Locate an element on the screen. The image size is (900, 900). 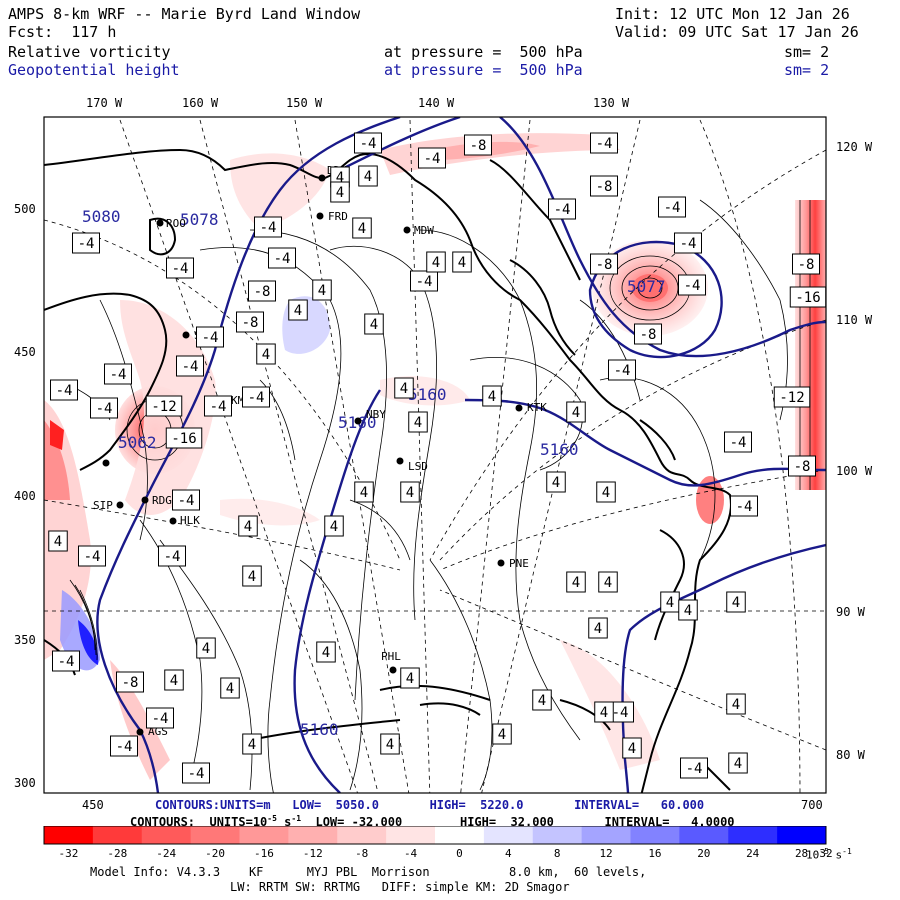
svg-text: -16 is located at coordinates (807, 298).